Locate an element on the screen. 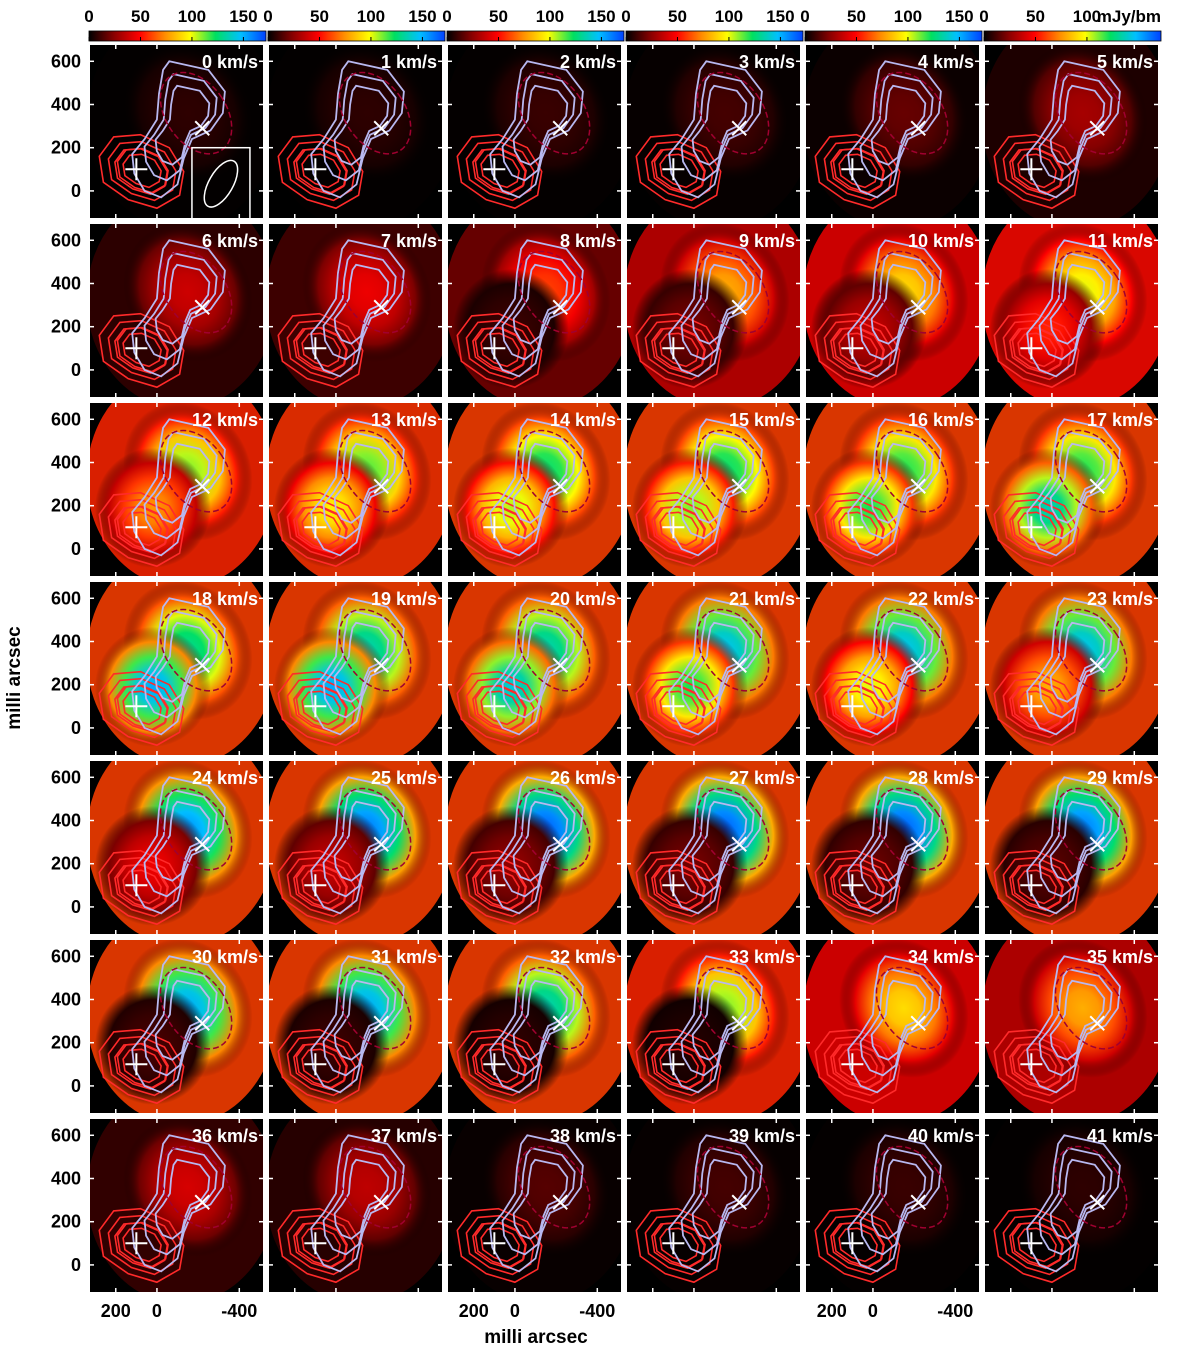 The image size is (1200, 1351). channel-panel: 2 km/s is located at coordinates (534, 131).